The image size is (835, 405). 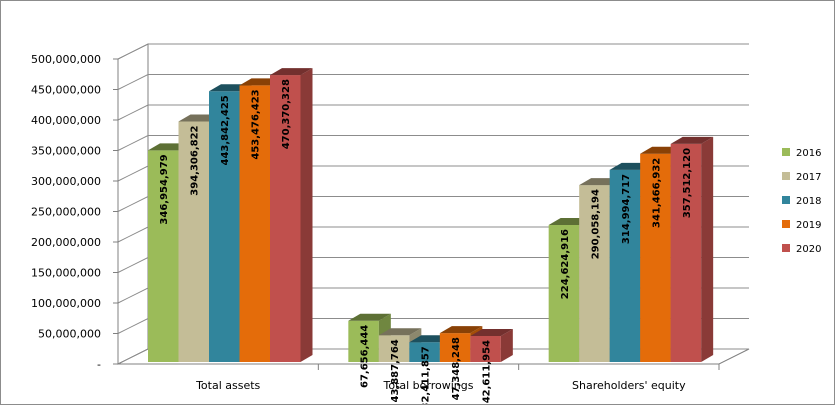 I want to click on legend-label: 2018, so click(x=808, y=201).